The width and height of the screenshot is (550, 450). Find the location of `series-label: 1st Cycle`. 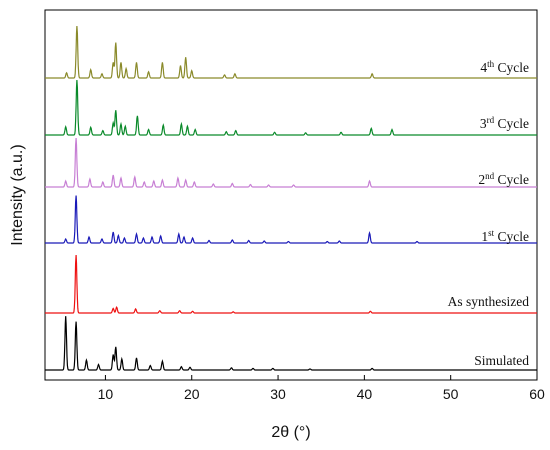

series-label: 1st Cycle is located at coordinates (505, 236).